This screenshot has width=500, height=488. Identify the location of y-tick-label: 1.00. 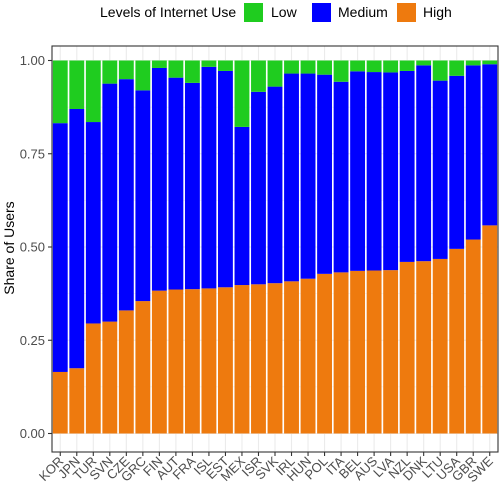
(32, 60).